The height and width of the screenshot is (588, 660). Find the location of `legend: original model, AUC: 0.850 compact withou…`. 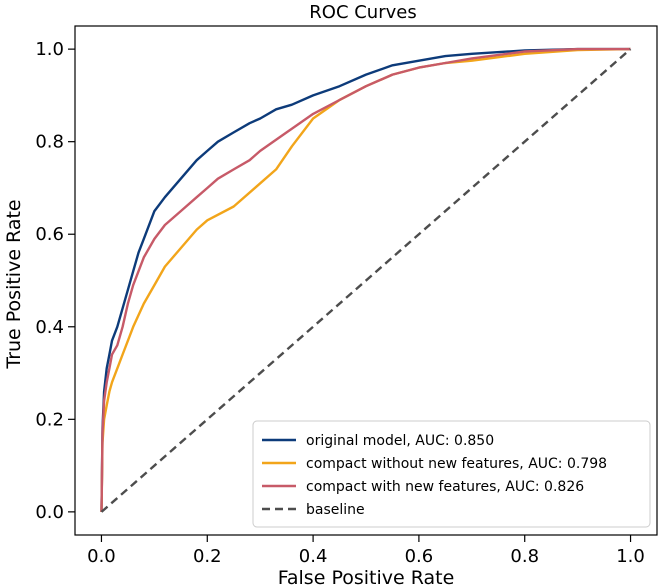

legend: original model, AUC: 0.850 compact withou… is located at coordinates (451, 474).